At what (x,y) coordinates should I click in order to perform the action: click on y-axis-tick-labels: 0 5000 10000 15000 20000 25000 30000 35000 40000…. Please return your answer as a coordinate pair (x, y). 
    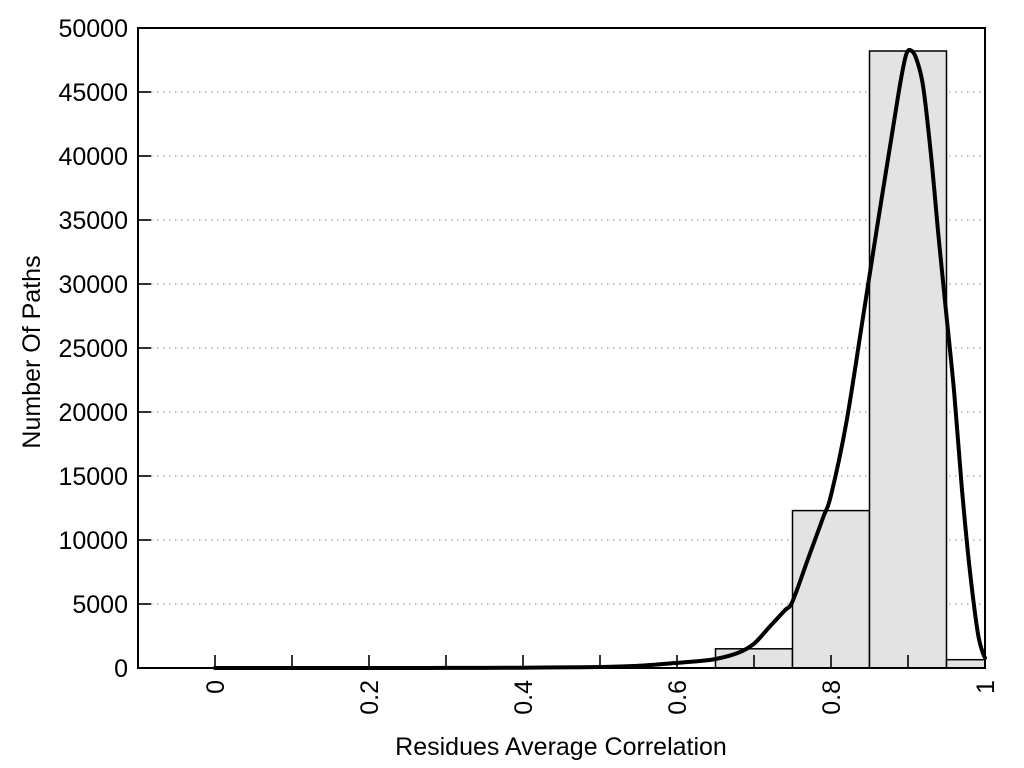
    Looking at the image, I should click on (93, 349).